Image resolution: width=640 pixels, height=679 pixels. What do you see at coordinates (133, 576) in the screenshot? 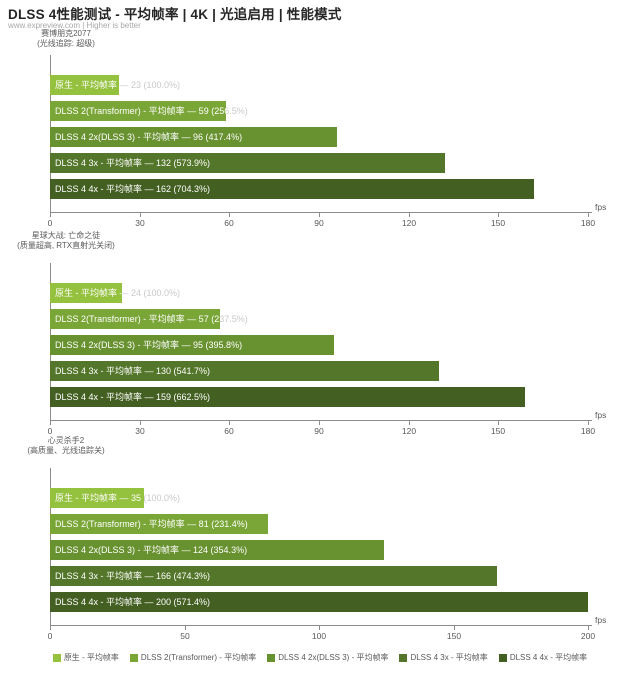
I see `bar-label: DLSS 4 3x - 平均帧率 — 166 (474.3%)` at bounding box center [133, 576].